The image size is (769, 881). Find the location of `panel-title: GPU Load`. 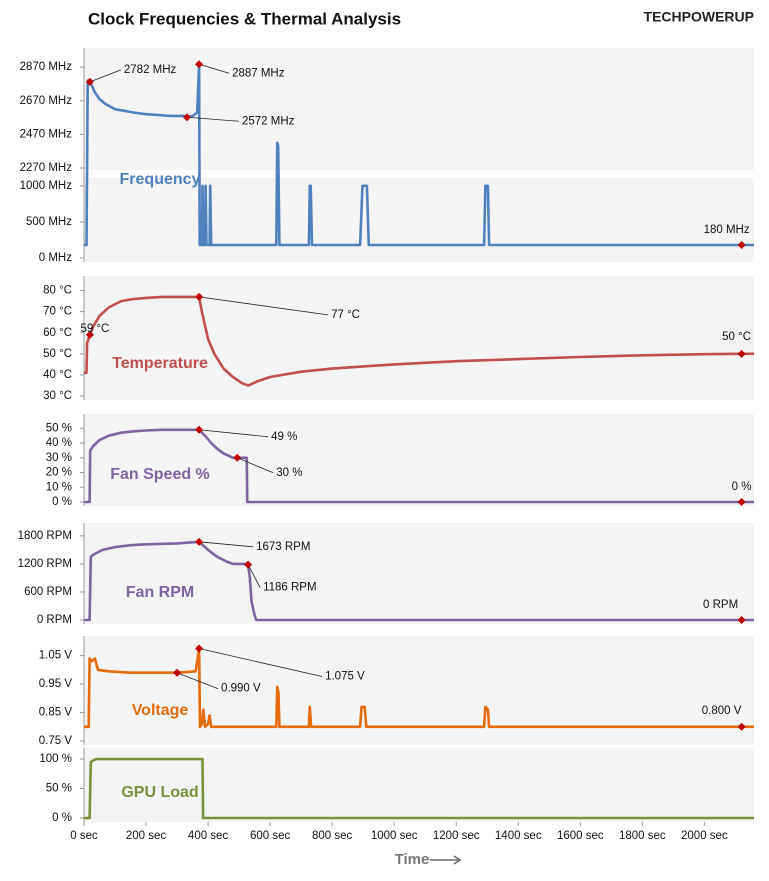

panel-title: GPU Load is located at coordinates (159, 792).